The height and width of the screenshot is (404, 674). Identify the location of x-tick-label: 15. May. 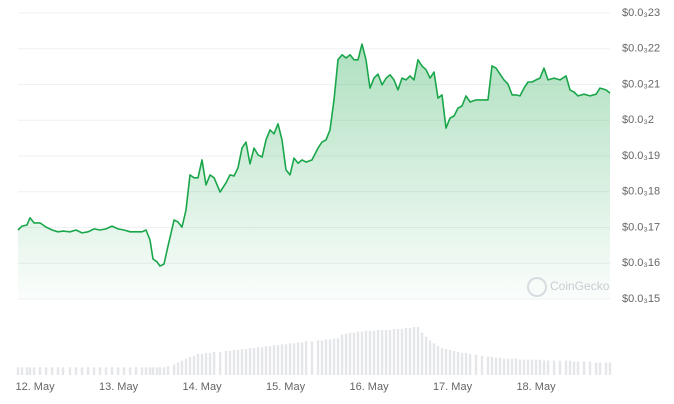
(286, 387).